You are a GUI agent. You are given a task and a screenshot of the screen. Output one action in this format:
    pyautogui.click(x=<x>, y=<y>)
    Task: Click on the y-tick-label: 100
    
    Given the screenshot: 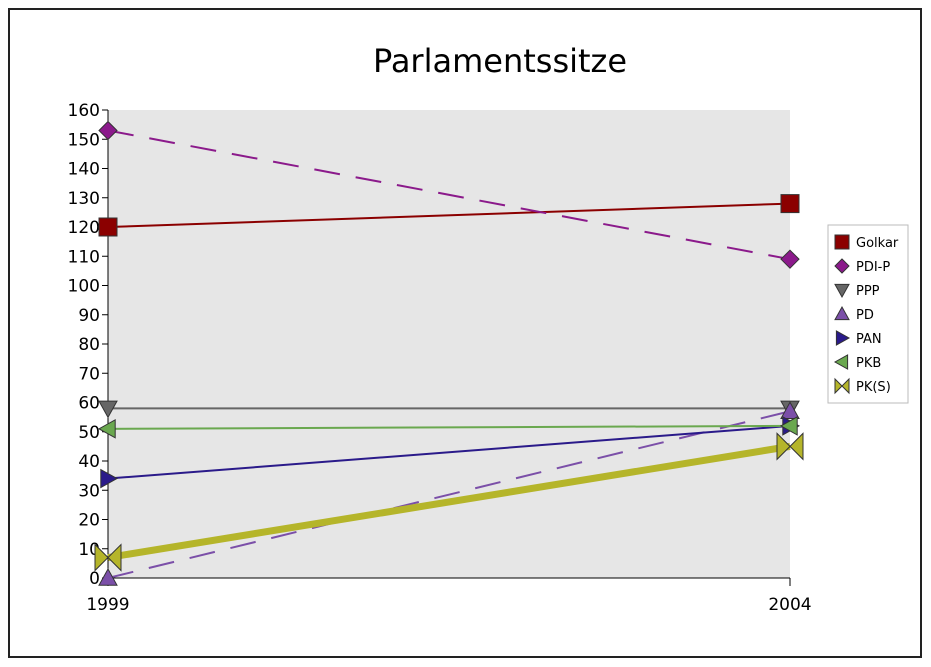 What is the action you would take?
    pyautogui.click(x=84, y=287)
    